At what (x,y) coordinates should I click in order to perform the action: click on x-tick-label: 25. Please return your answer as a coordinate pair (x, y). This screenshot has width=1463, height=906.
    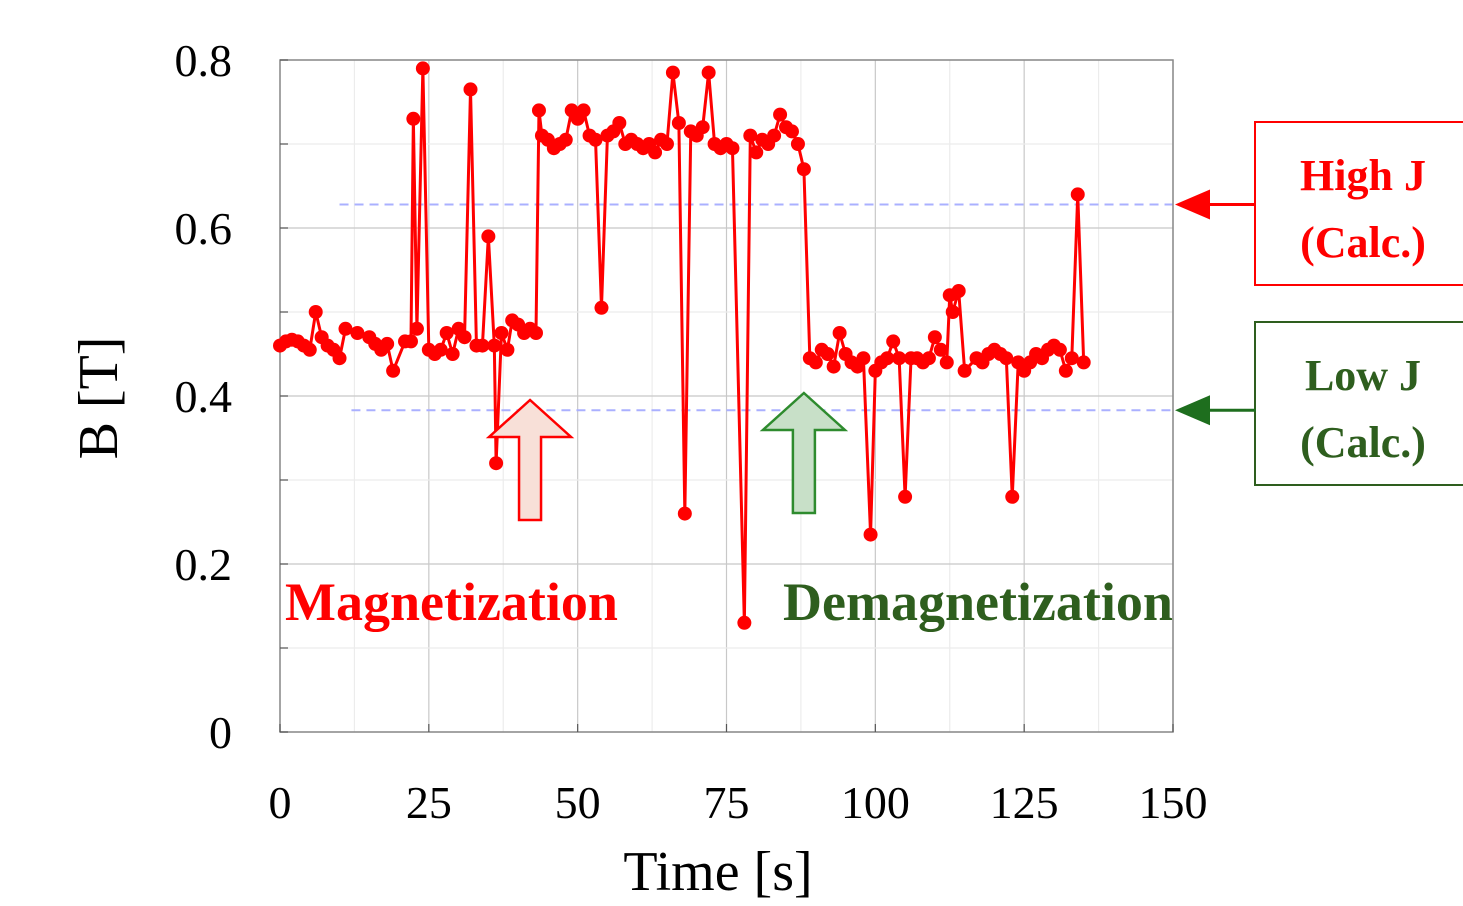
    Looking at the image, I should click on (429, 802).